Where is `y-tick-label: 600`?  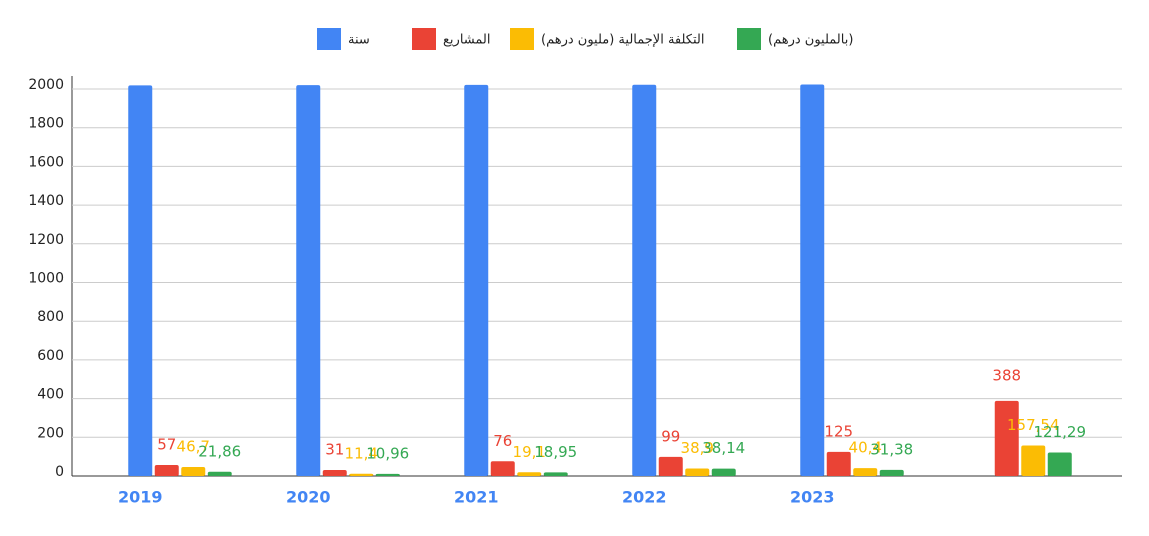 y-tick-label: 600 is located at coordinates (50, 356).